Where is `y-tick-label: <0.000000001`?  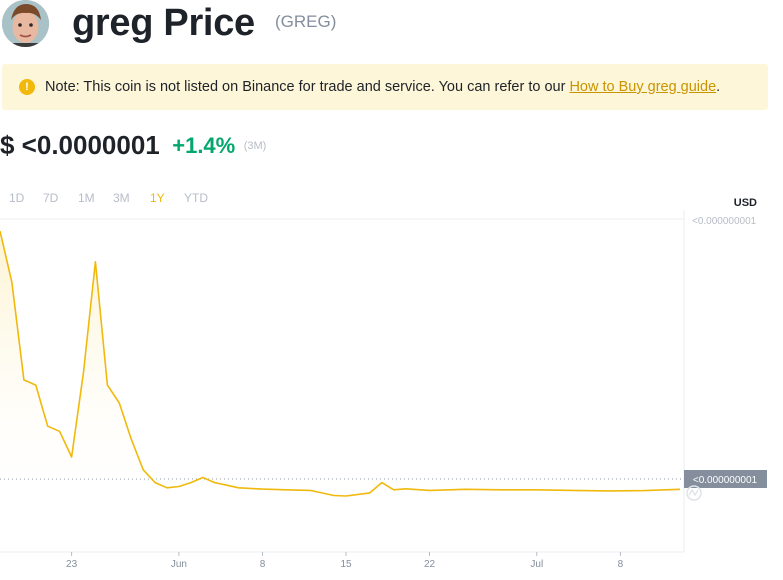 y-tick-label: <0.000000001 is located at coordinates (724, 221).